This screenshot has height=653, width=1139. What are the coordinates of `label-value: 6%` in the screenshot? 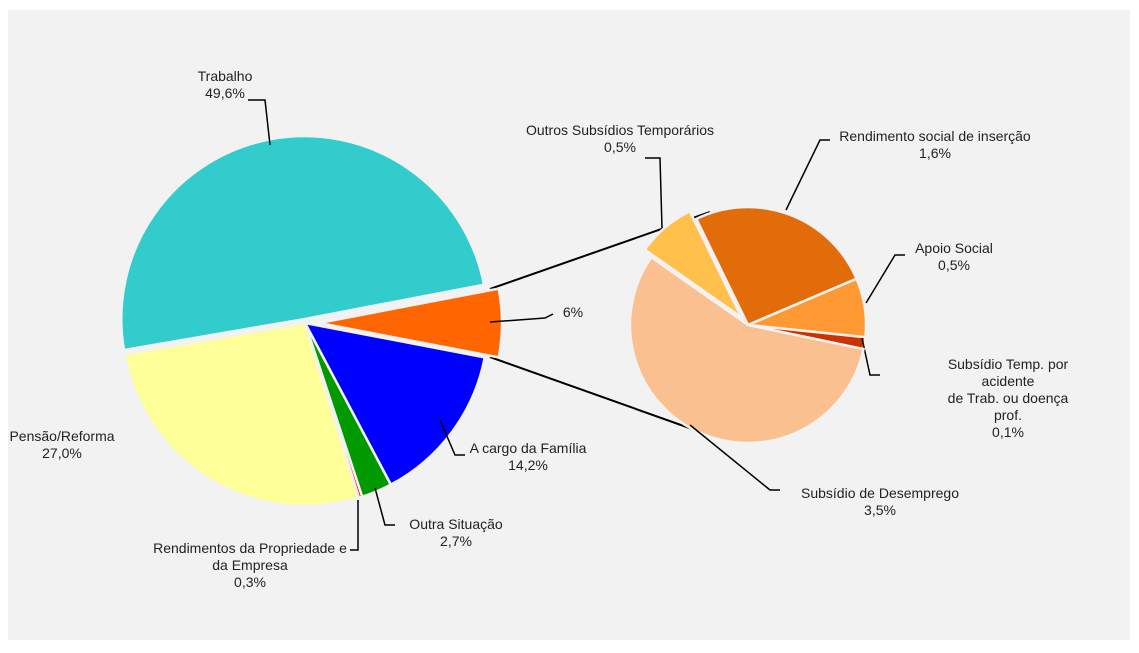 It's located at (573, 312).